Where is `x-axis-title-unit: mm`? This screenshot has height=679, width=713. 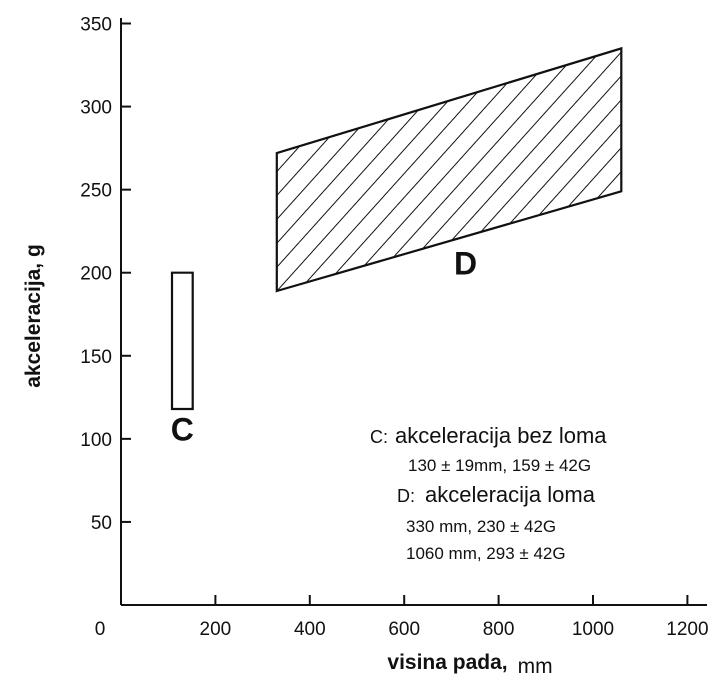 x-axis-title-unit: mm is located at coordinates (535, 666).